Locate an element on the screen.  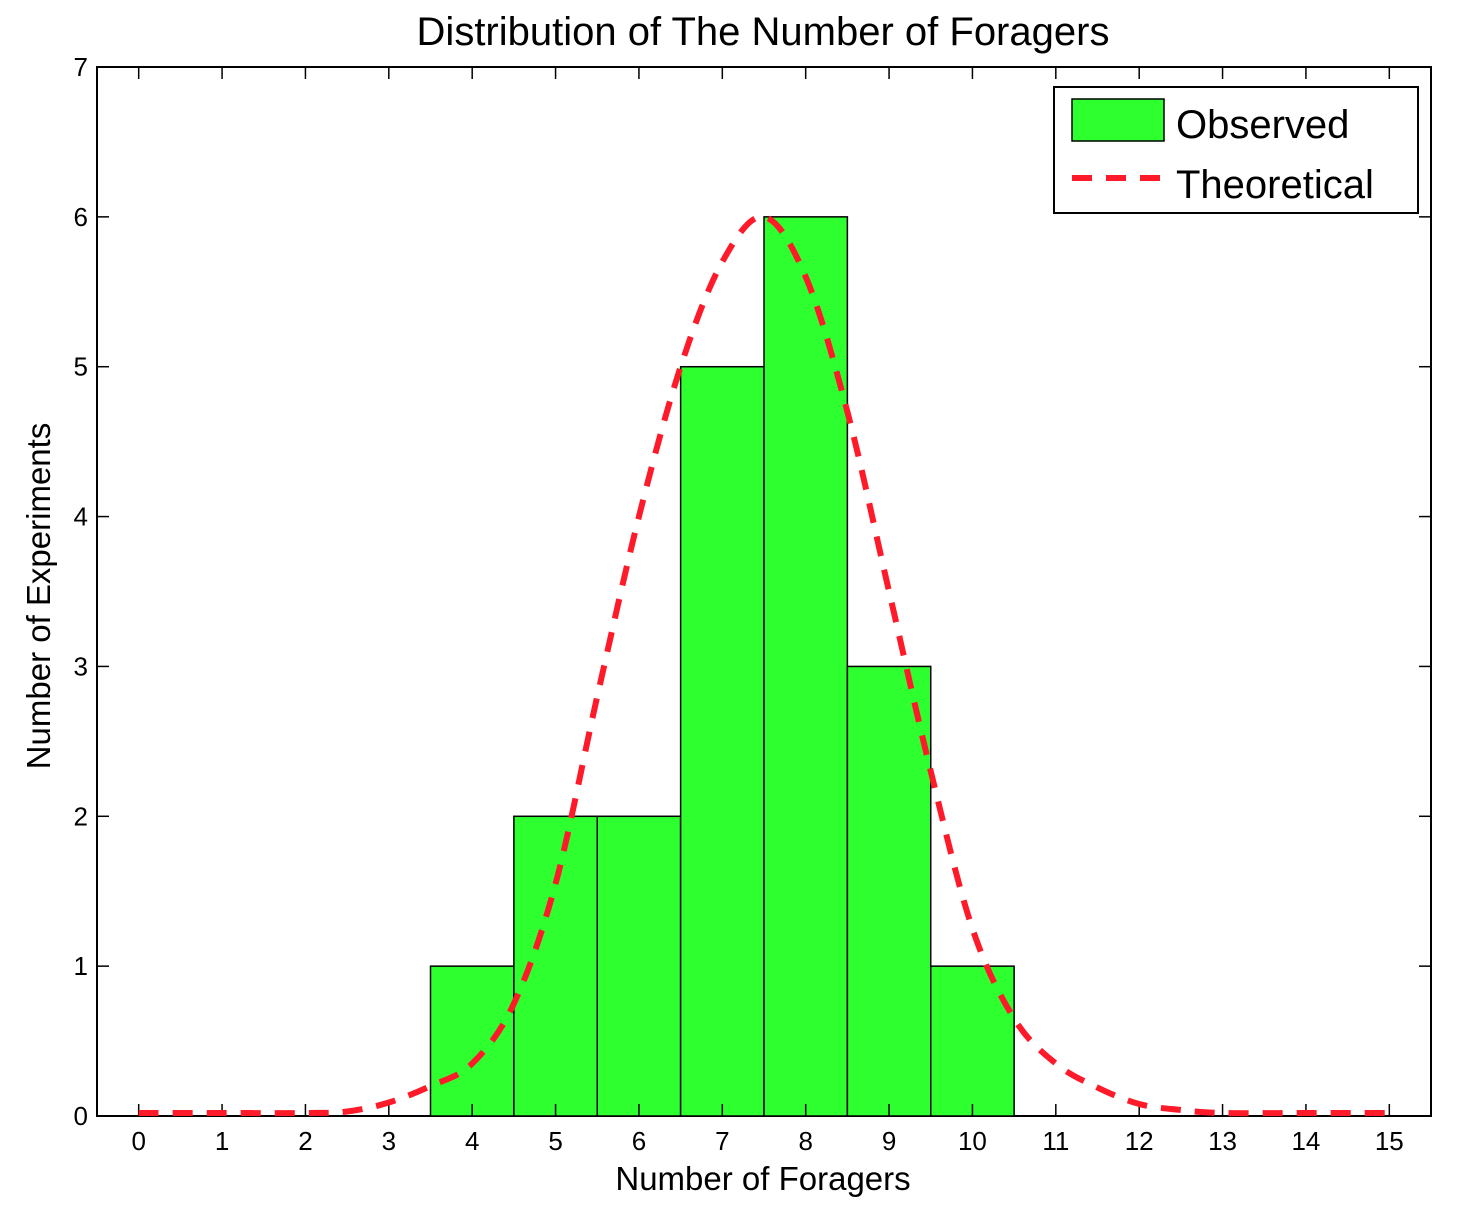
y-tick-label: 4 is located at coordinates (81, 517).